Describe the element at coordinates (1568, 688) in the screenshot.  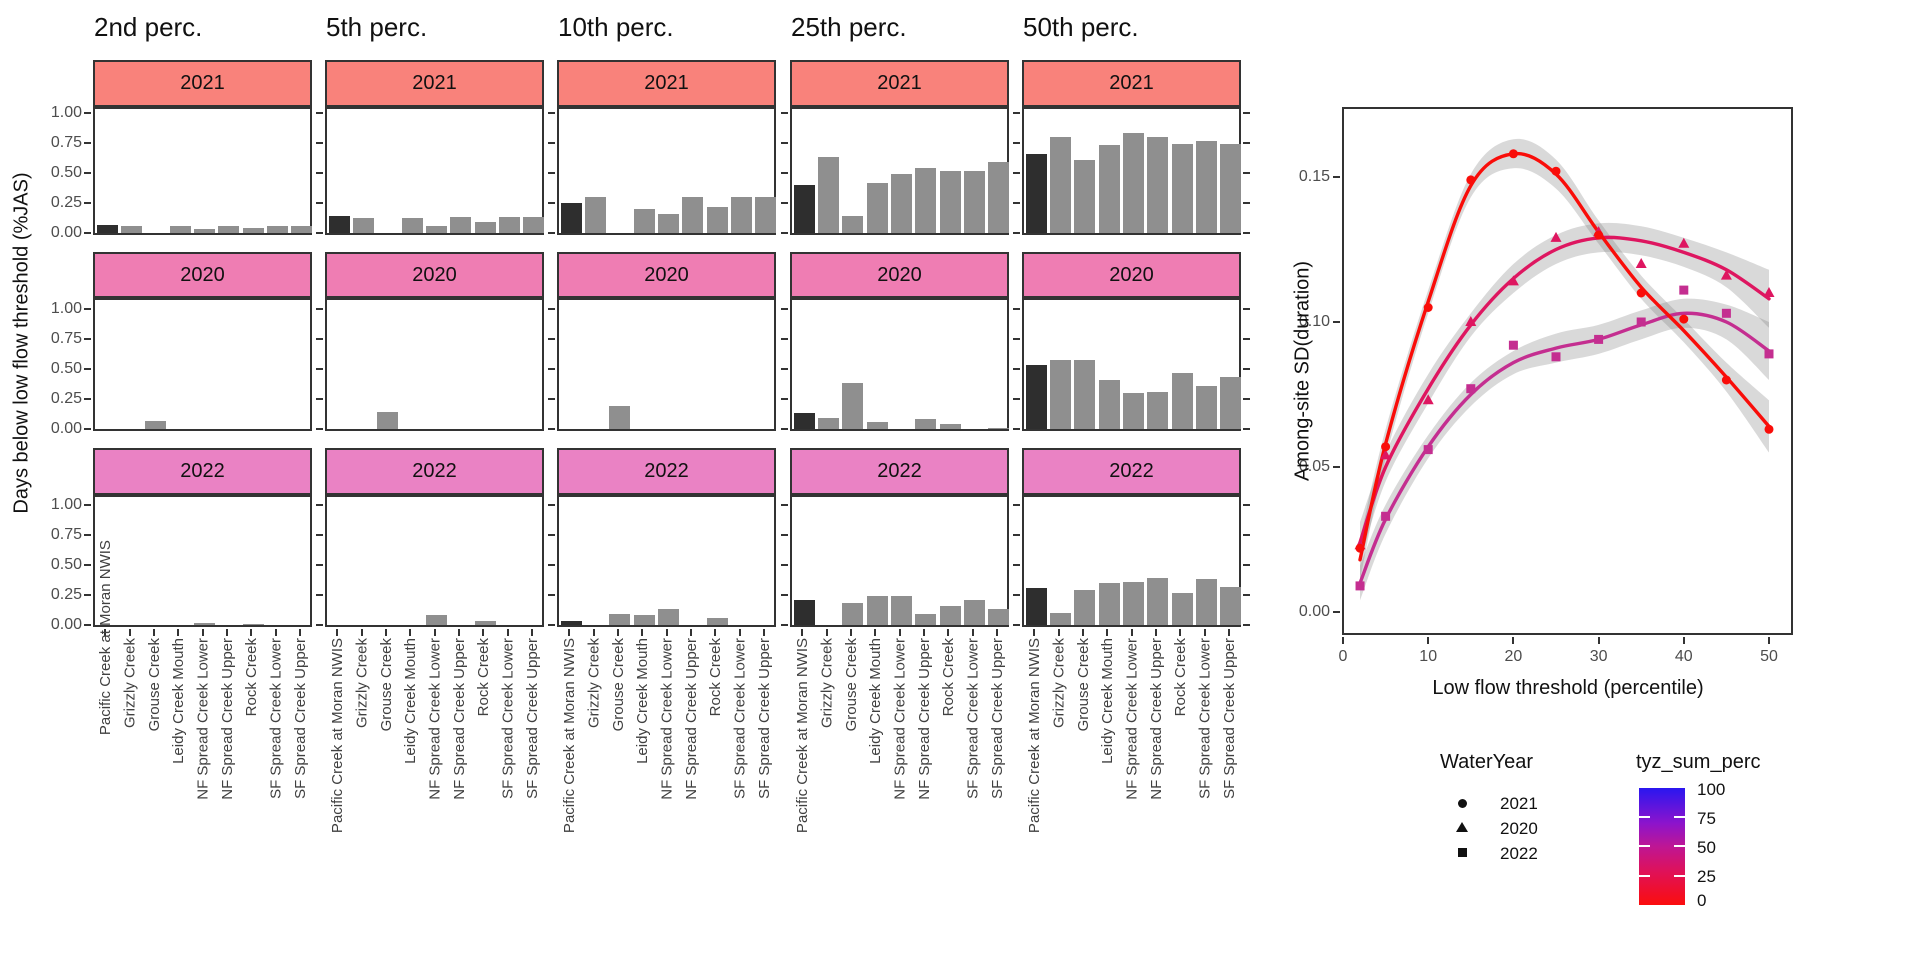
I see `right-x-axis-title: Low flow threshold (percentile)` at that location.